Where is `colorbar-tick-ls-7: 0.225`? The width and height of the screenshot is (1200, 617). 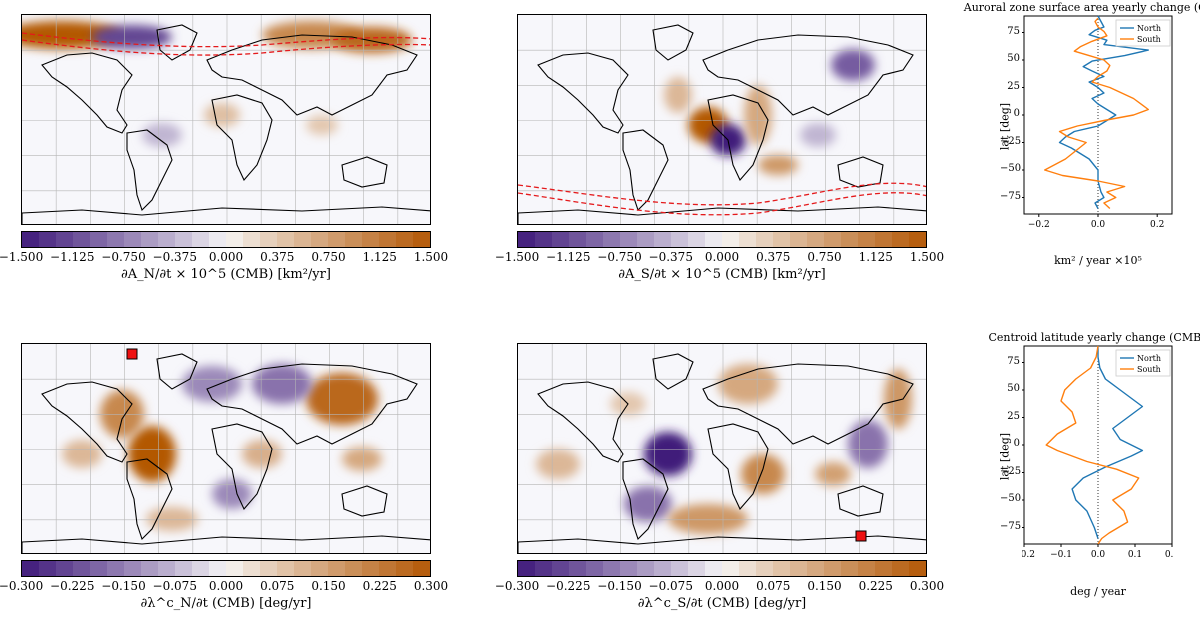 colorbar-tick-ls-7: 0.225 is located at coordinates (875, 586).